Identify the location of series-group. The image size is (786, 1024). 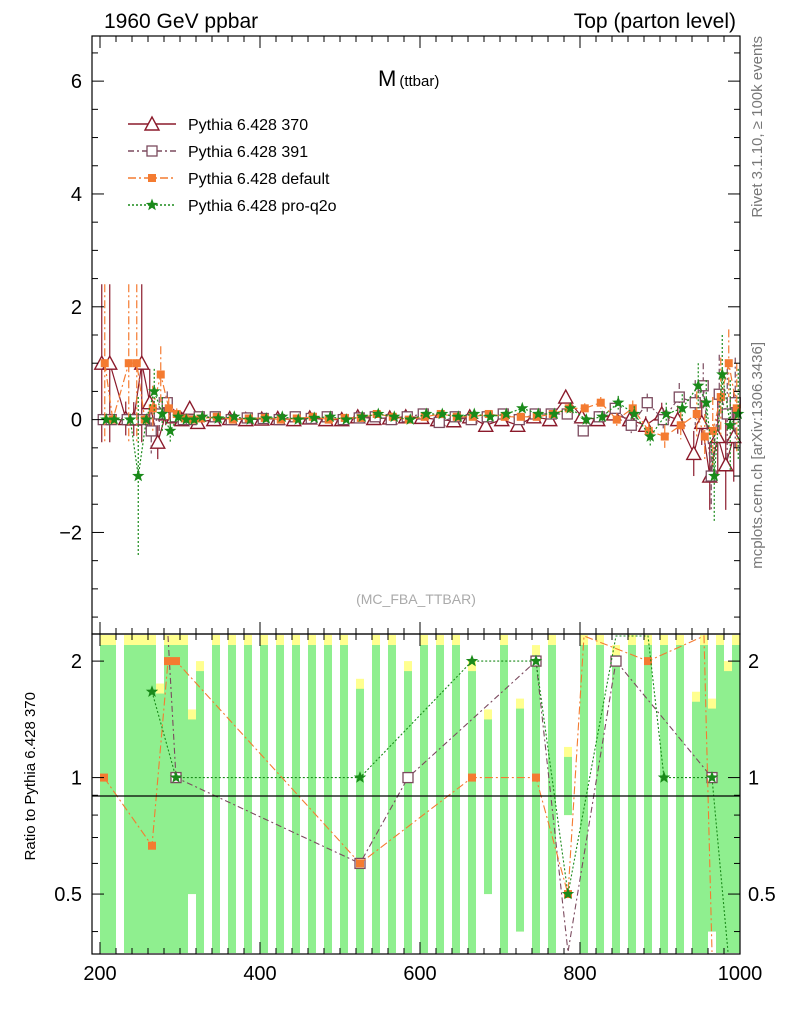
(420, 374).